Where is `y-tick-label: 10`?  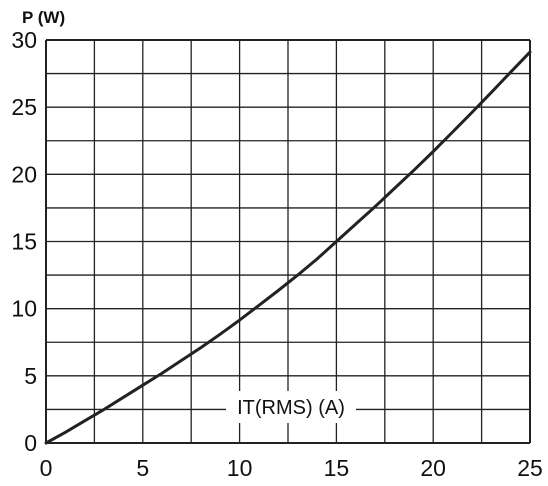 y-tick-label: 10 is located at coordinates (24, 309).